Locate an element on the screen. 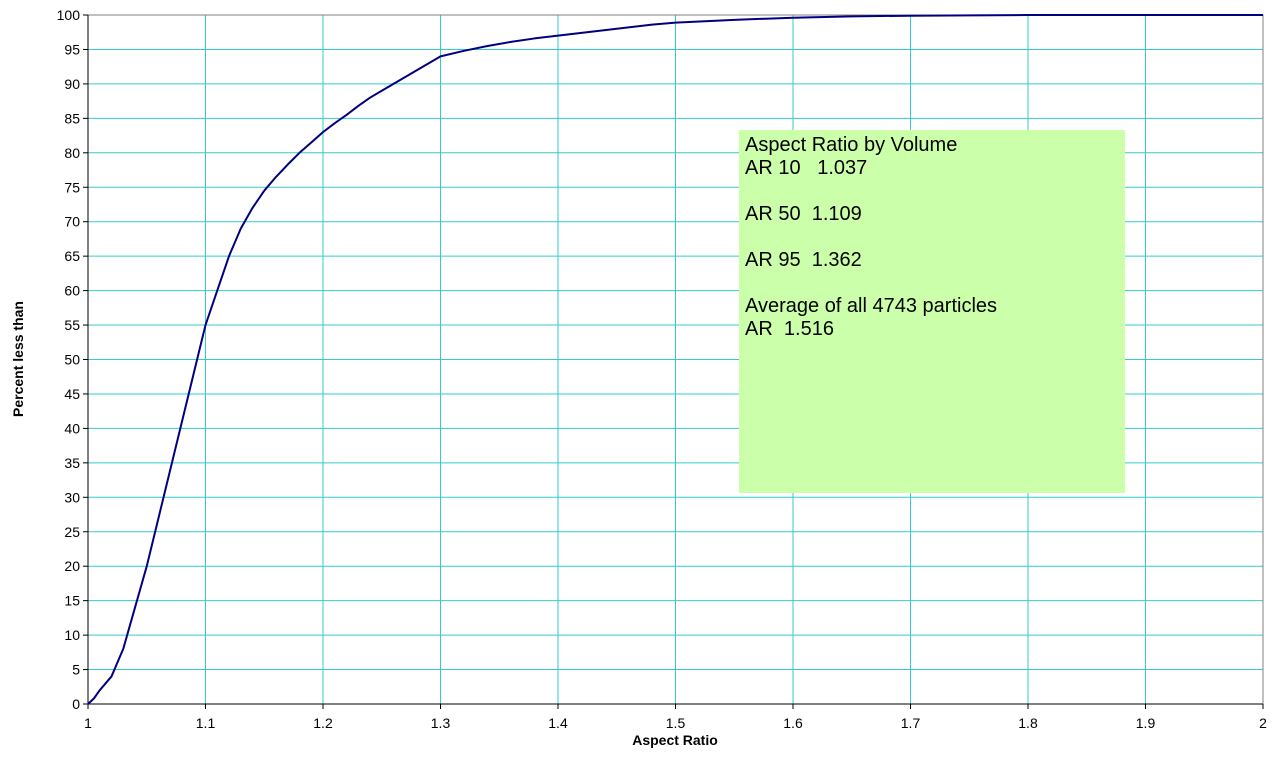 This screenshot has height=780, width=1276. y-axis-tick-marks is located at coordinates (85, 359).